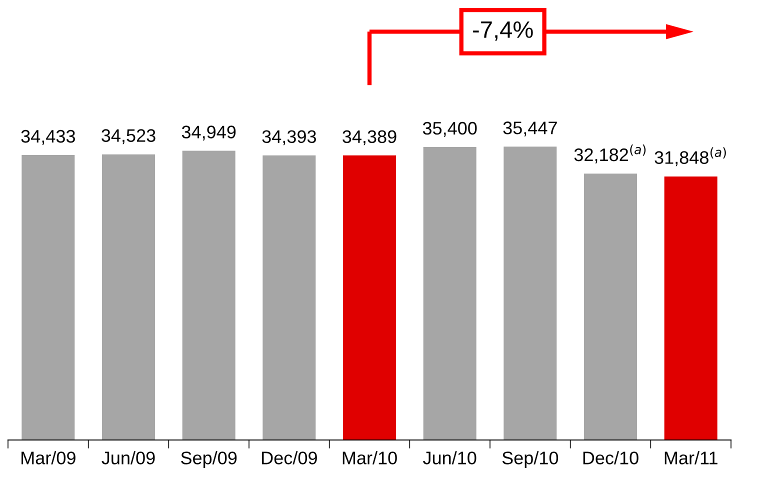  I want to click on data-label: 34,523, so click(129, 136).